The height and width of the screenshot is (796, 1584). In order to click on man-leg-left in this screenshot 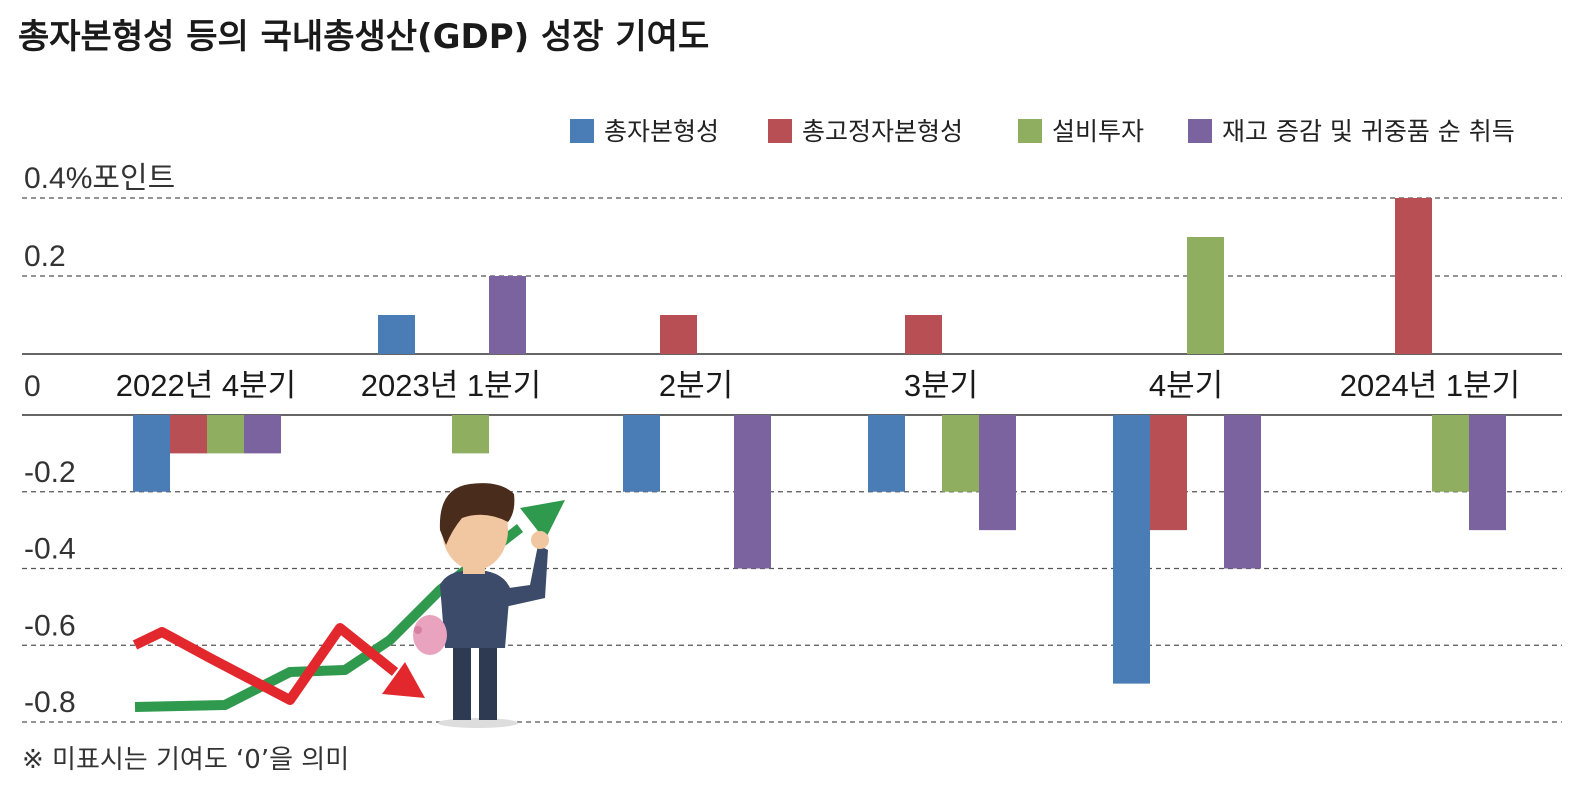, I will do `click(462, 680)`.